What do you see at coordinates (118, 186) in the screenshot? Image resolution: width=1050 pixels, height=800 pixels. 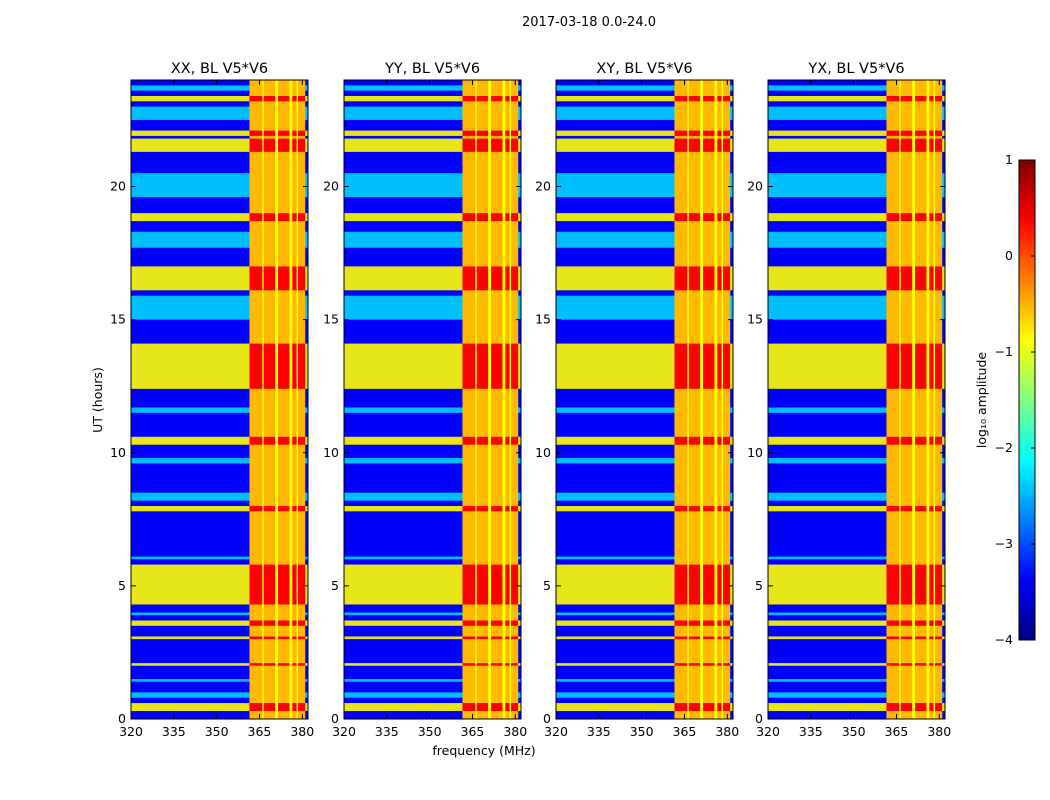 I see `y-tick-label: 20` at bounding box center [118, 186].